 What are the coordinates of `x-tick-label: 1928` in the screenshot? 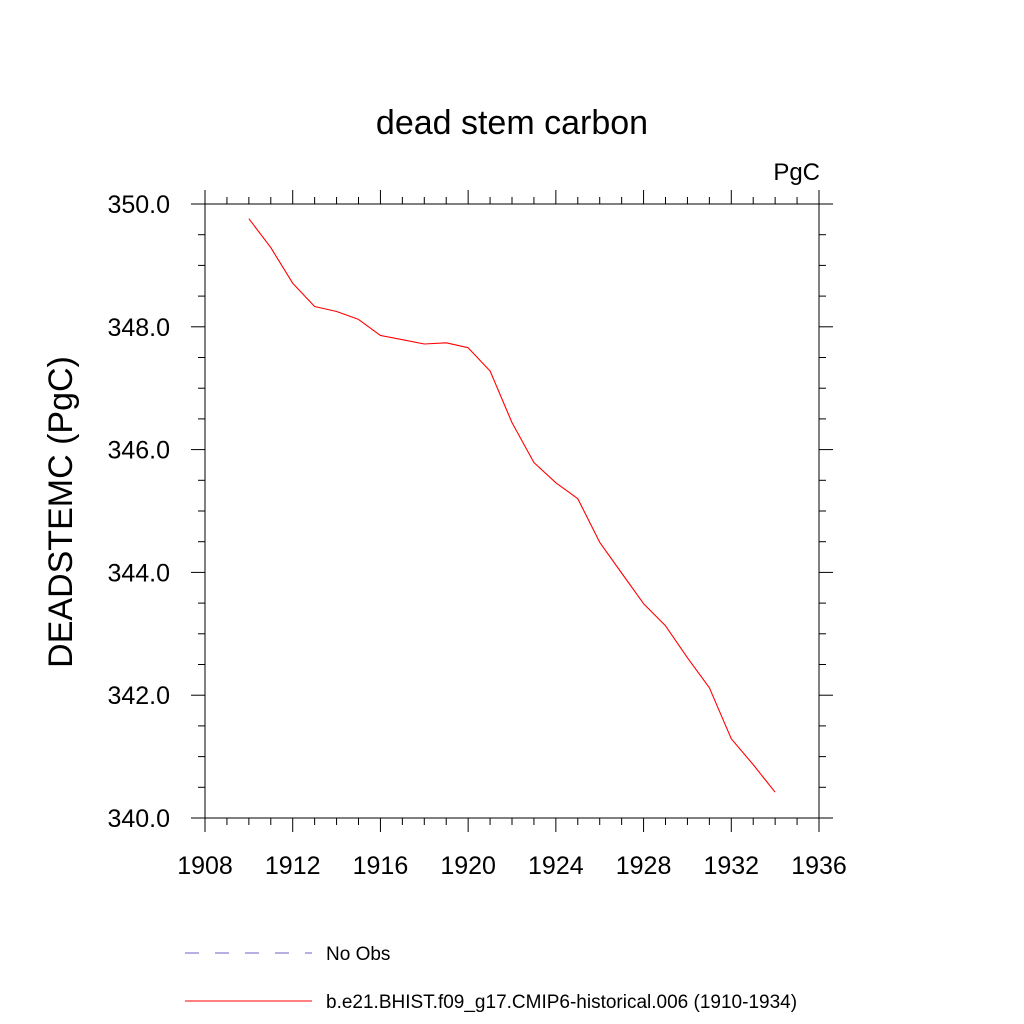 It's located at (644, 866).